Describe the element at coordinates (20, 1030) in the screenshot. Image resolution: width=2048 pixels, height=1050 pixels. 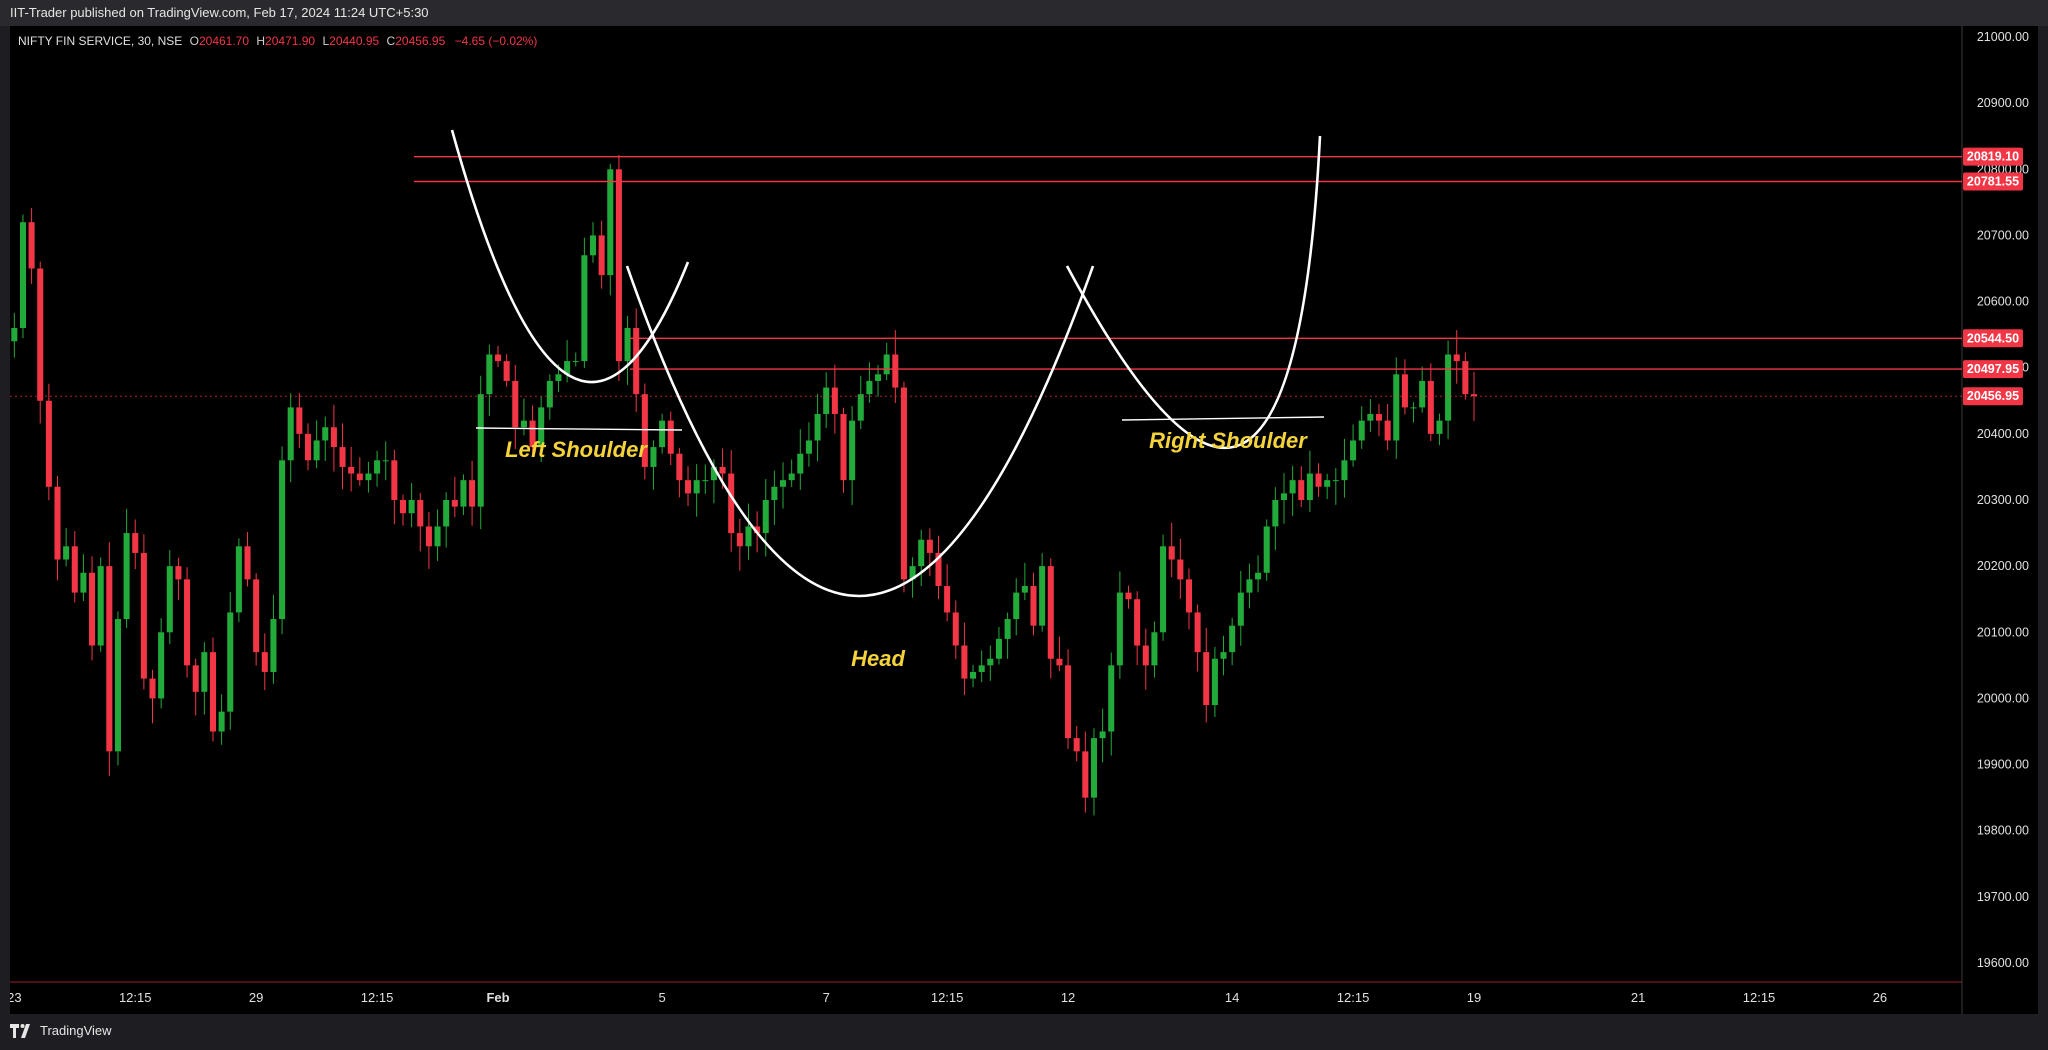
I see `tradingview-logo-icon` at that location.